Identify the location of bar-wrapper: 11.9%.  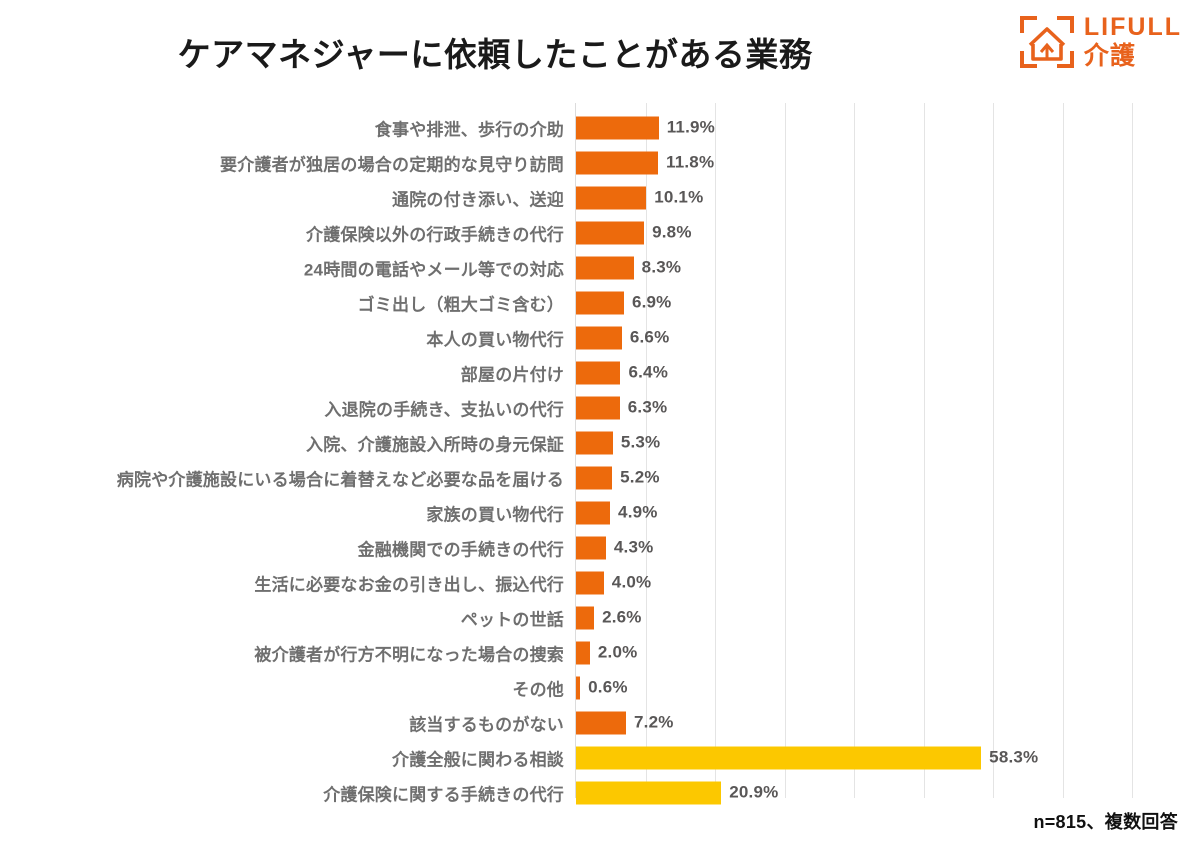
(645, 127).